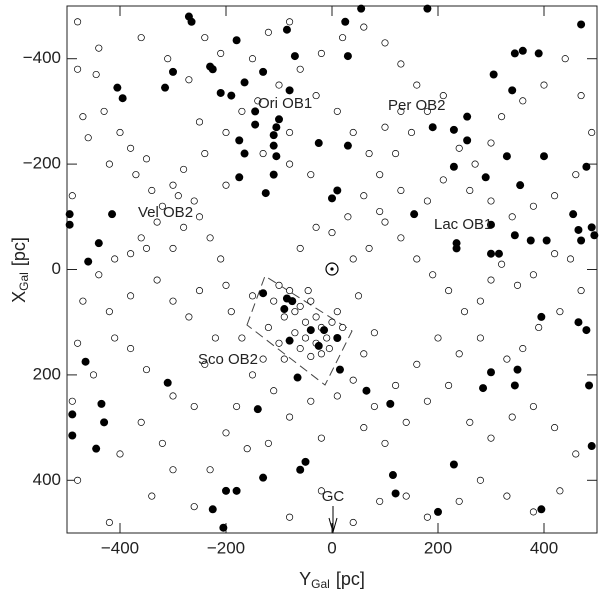 The width and height of the screenshot is (600, 600). What do you see at coordinates (438, 547) in the screenshot?
I see `x-tick-label: 200` at bounding box center [438, 547].